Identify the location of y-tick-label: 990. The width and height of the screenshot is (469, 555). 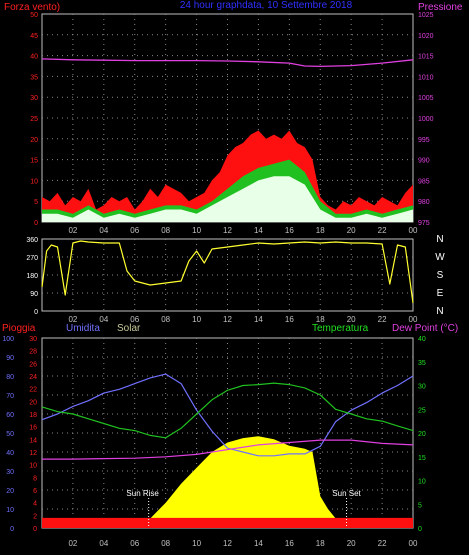
(424, 161).